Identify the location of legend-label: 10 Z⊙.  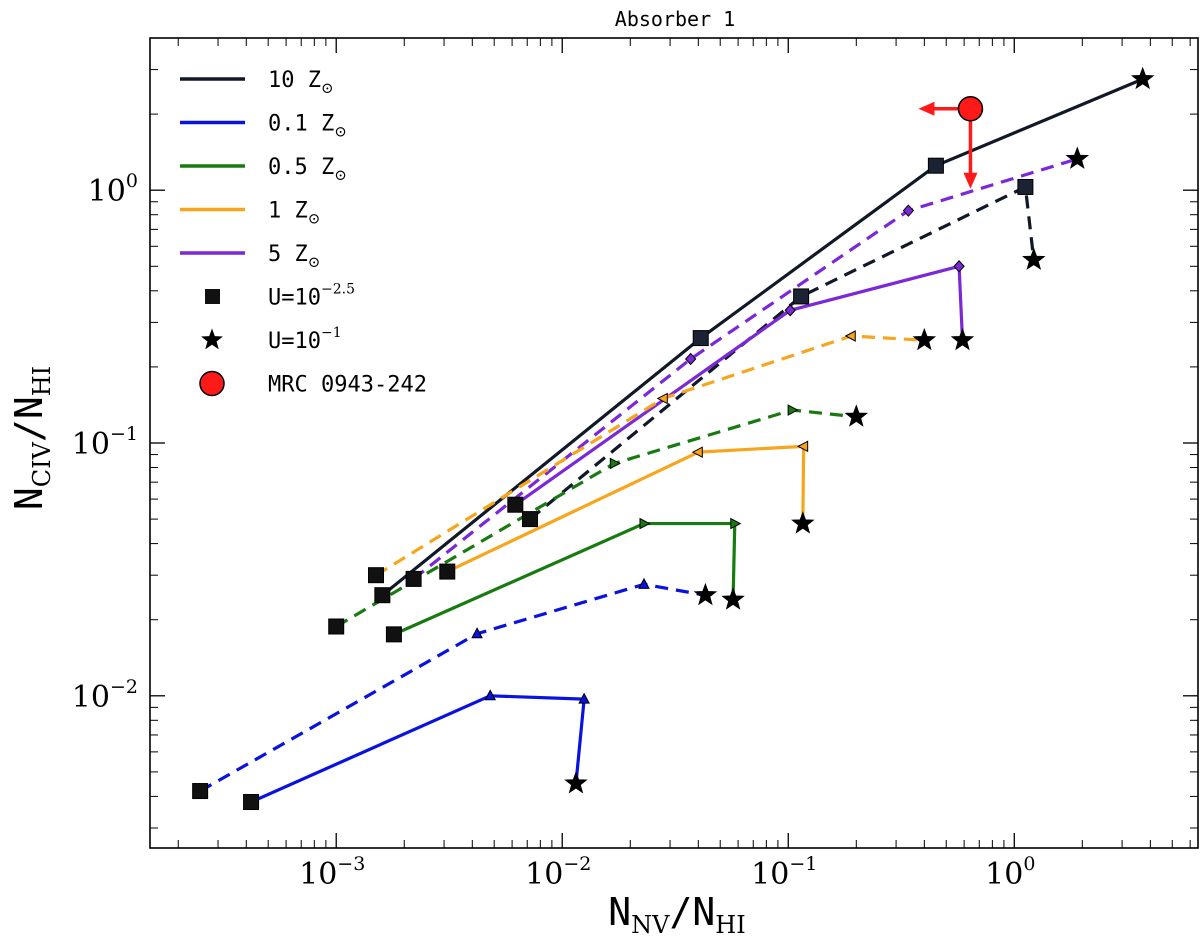
(301, 82).